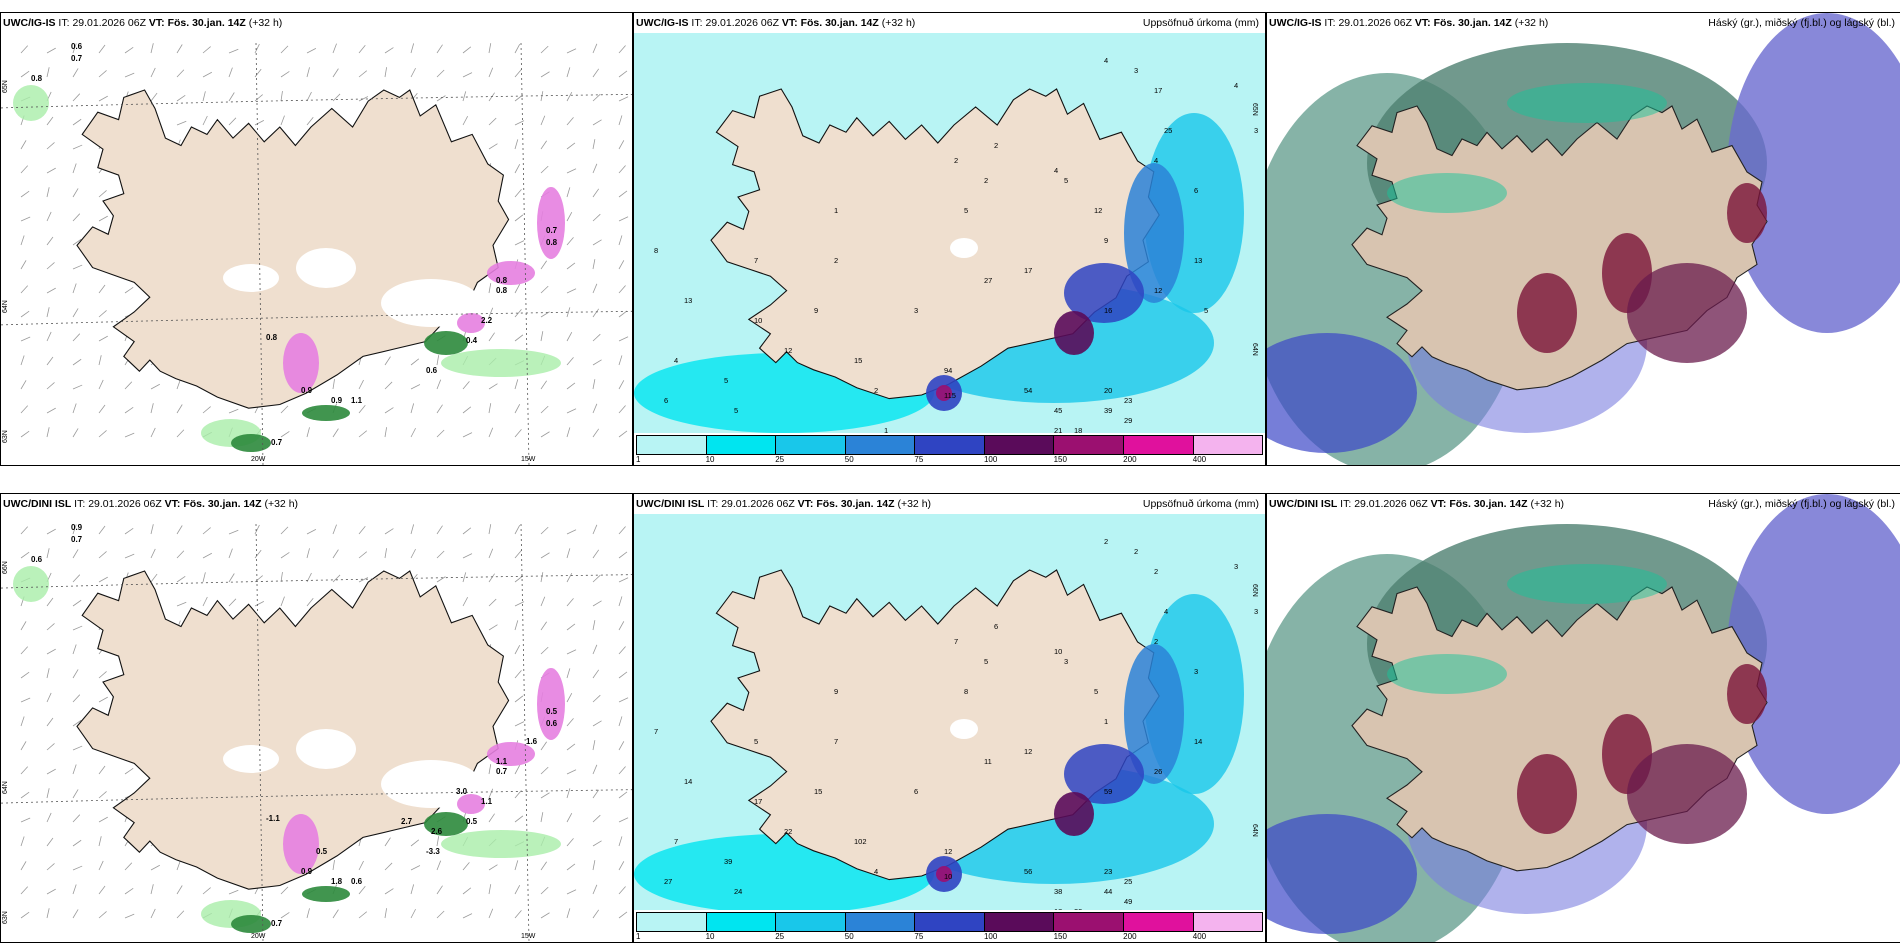 Image resolution: width=1900 pixels, height=950 pixels. What do you see at coordinates (472, 821) in the screenshot?
I see `value-label: 0.5` at bounding box center [472, 821].